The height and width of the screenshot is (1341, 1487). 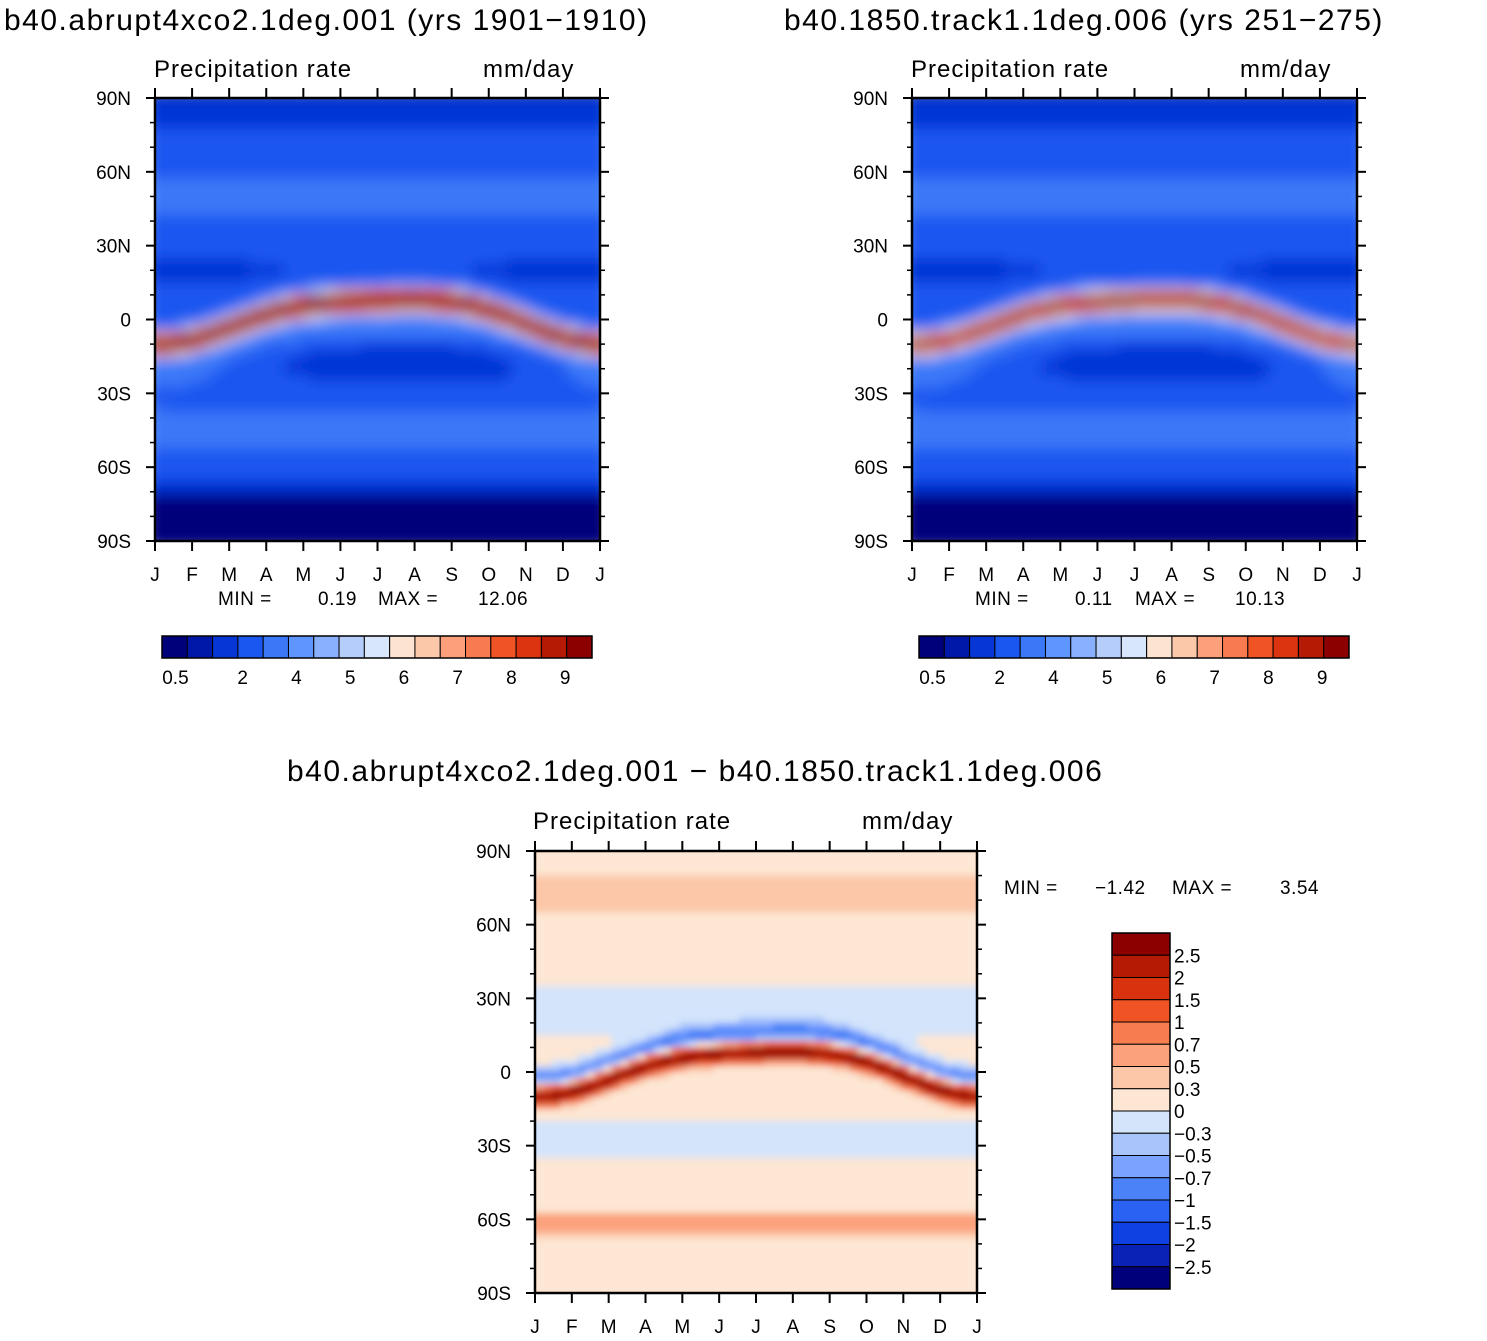 What do you see at coordinates (382, 319) in the screenshot?
I see `layer-left-cells` at bounding box center [382, 319].